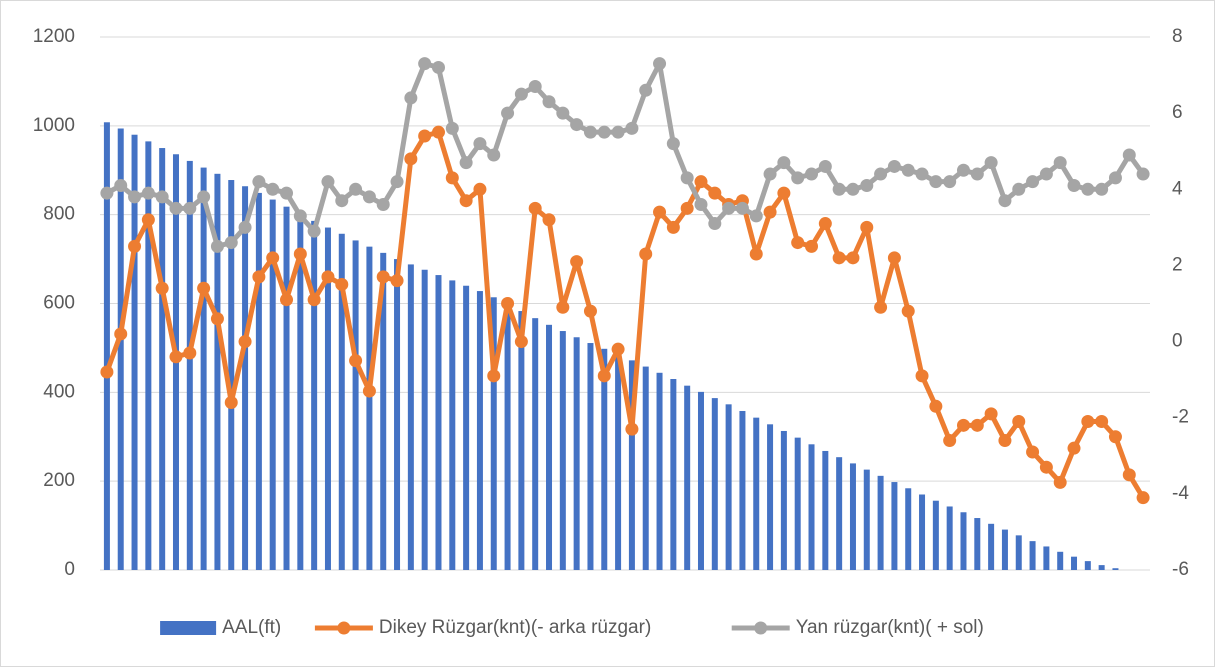 The image size is (1215, 667). Describe the element at coordinates (251, 627) in the screenshot. I see `legend-label: AAL(ft)` at that location.